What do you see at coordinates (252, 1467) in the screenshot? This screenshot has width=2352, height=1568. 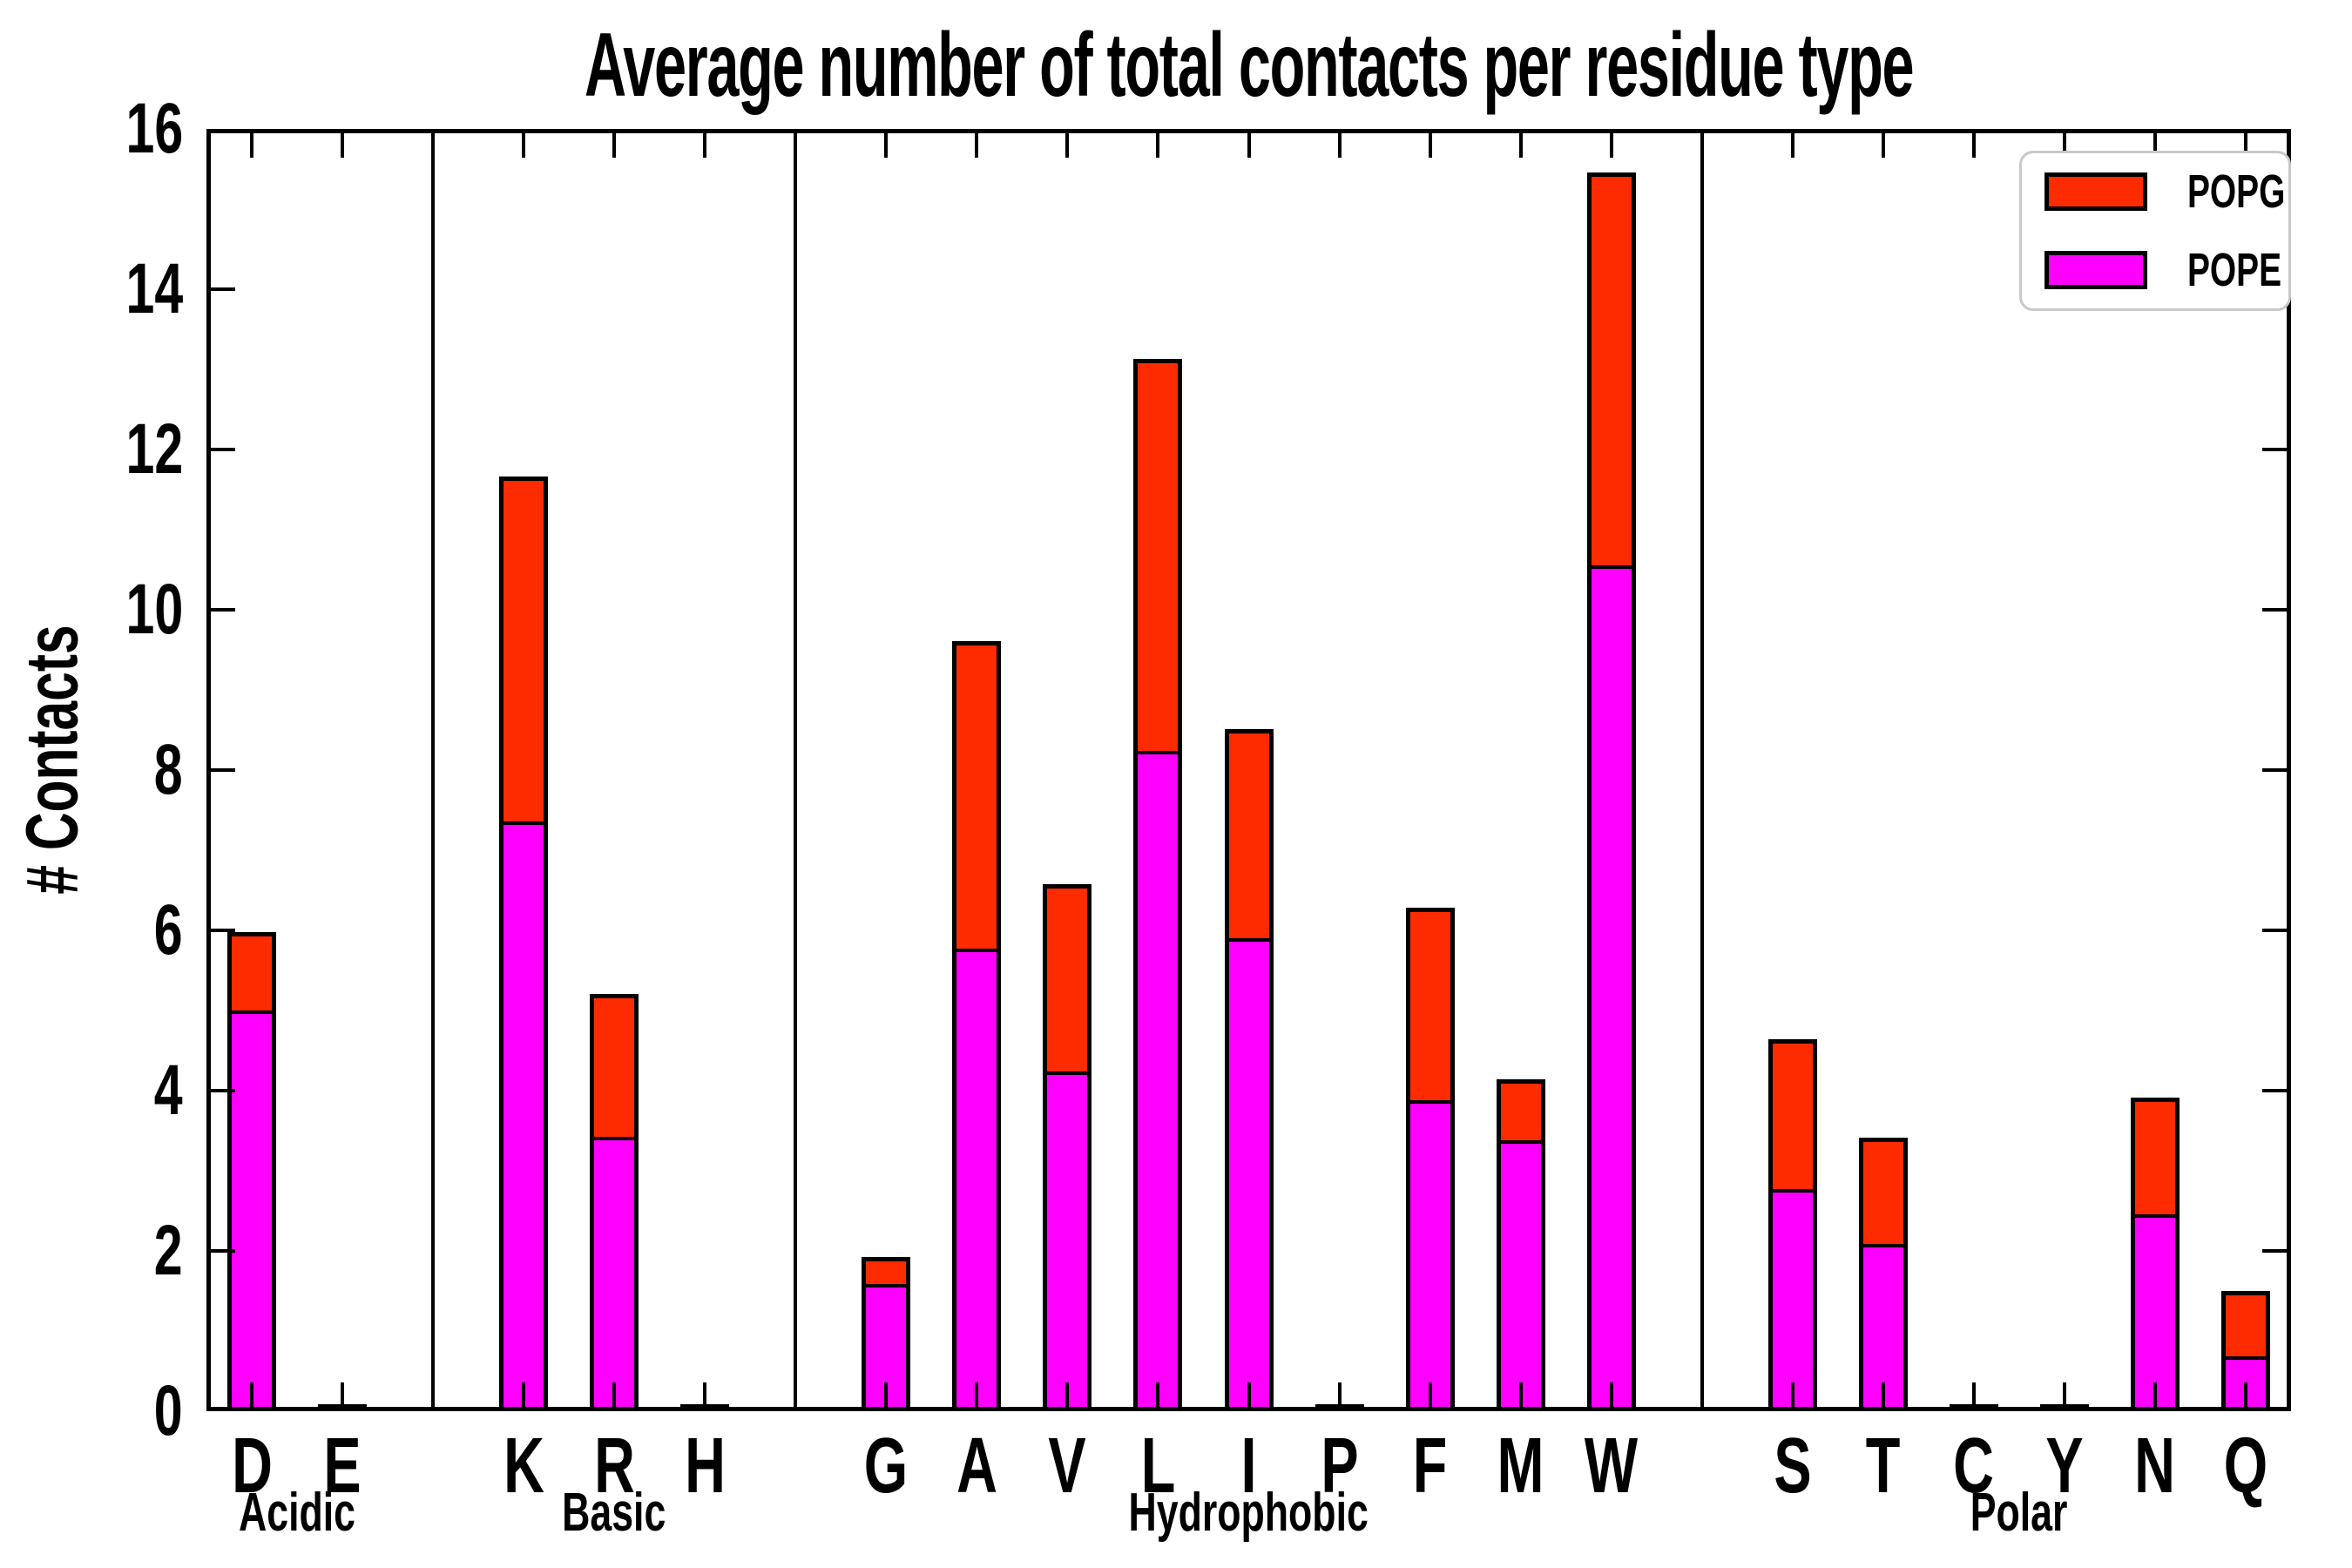 I see `x-tick-label-D: D` at bounding box center [252, 1467].